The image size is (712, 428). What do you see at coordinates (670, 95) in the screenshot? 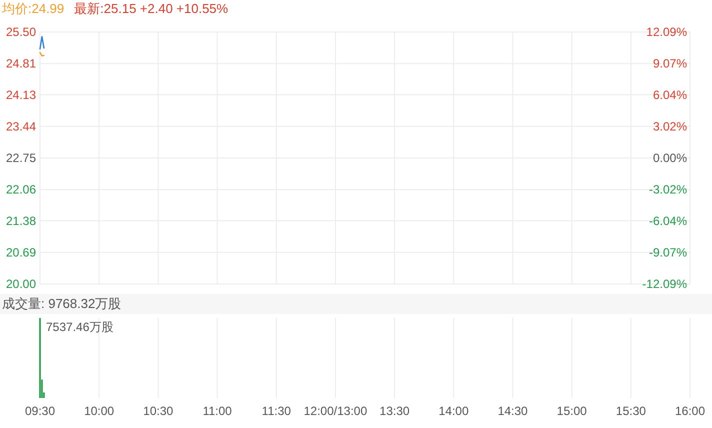
I see `y2-tick-label: 6.04%` at bounding box center [670, 95].